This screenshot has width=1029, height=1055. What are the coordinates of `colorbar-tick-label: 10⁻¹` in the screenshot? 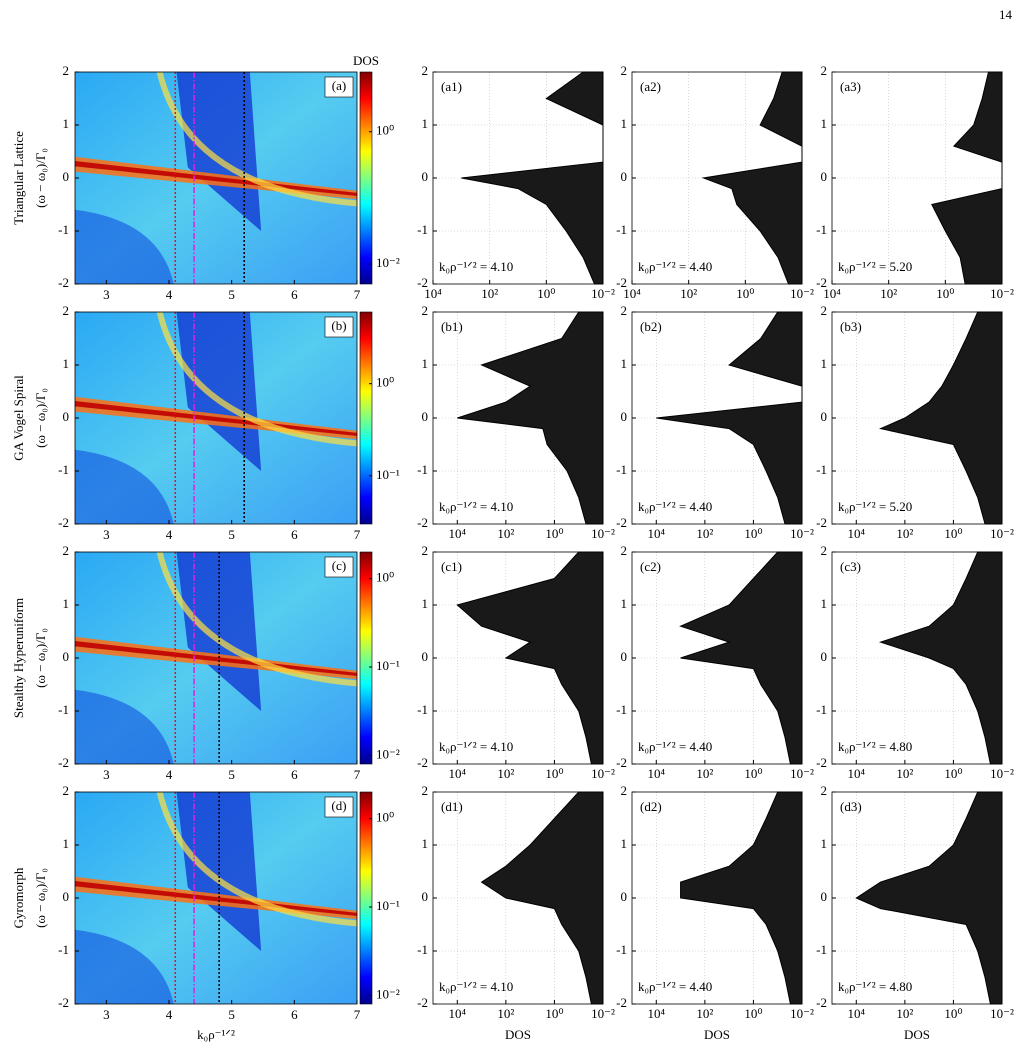 It's located at (388, 905).